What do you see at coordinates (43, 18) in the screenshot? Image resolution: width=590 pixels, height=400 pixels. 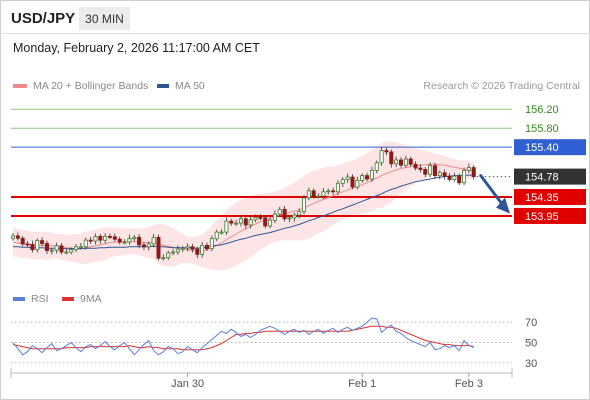 I see `symbol-title: USD/JPY` at bounding box center [43, 18].